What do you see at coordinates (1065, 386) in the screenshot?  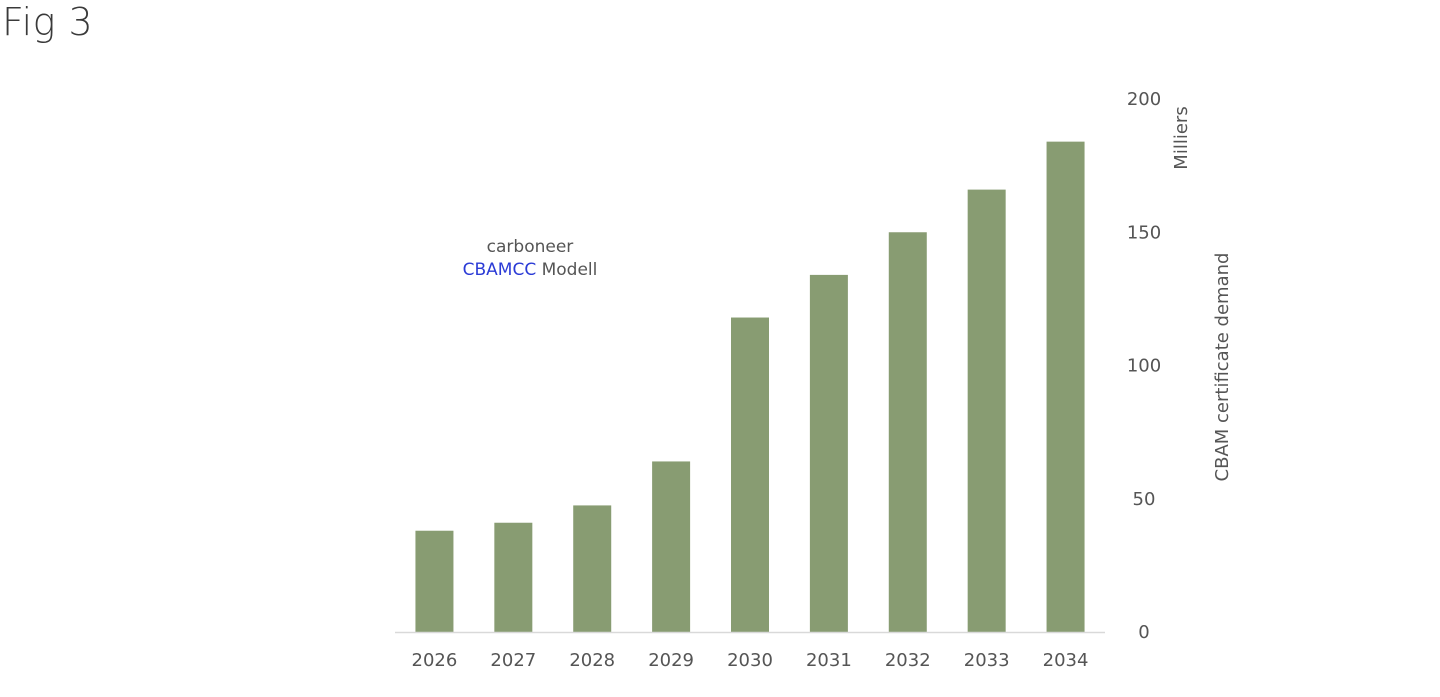 I see `bar-2034` at bounding box center [1065, 386].